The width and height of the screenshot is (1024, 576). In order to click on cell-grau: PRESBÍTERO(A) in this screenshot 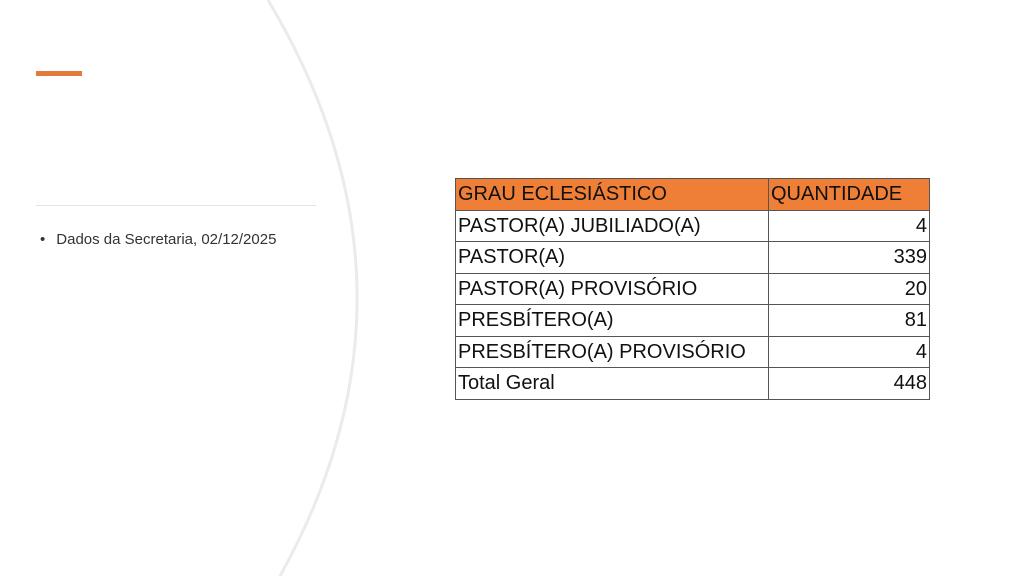, I will do `click(612, 320)`.